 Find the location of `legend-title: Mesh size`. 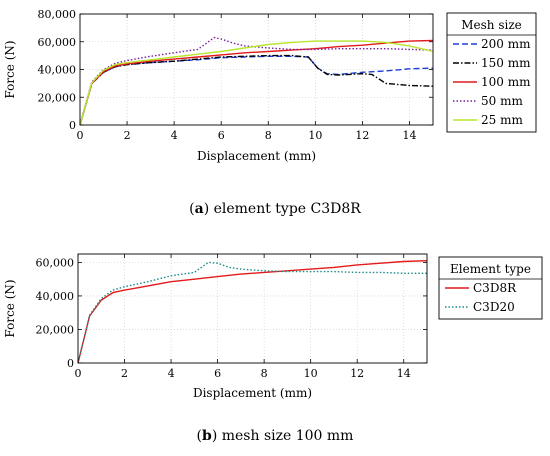

legend-title: Mesh size is located at coordinates (491, 25).